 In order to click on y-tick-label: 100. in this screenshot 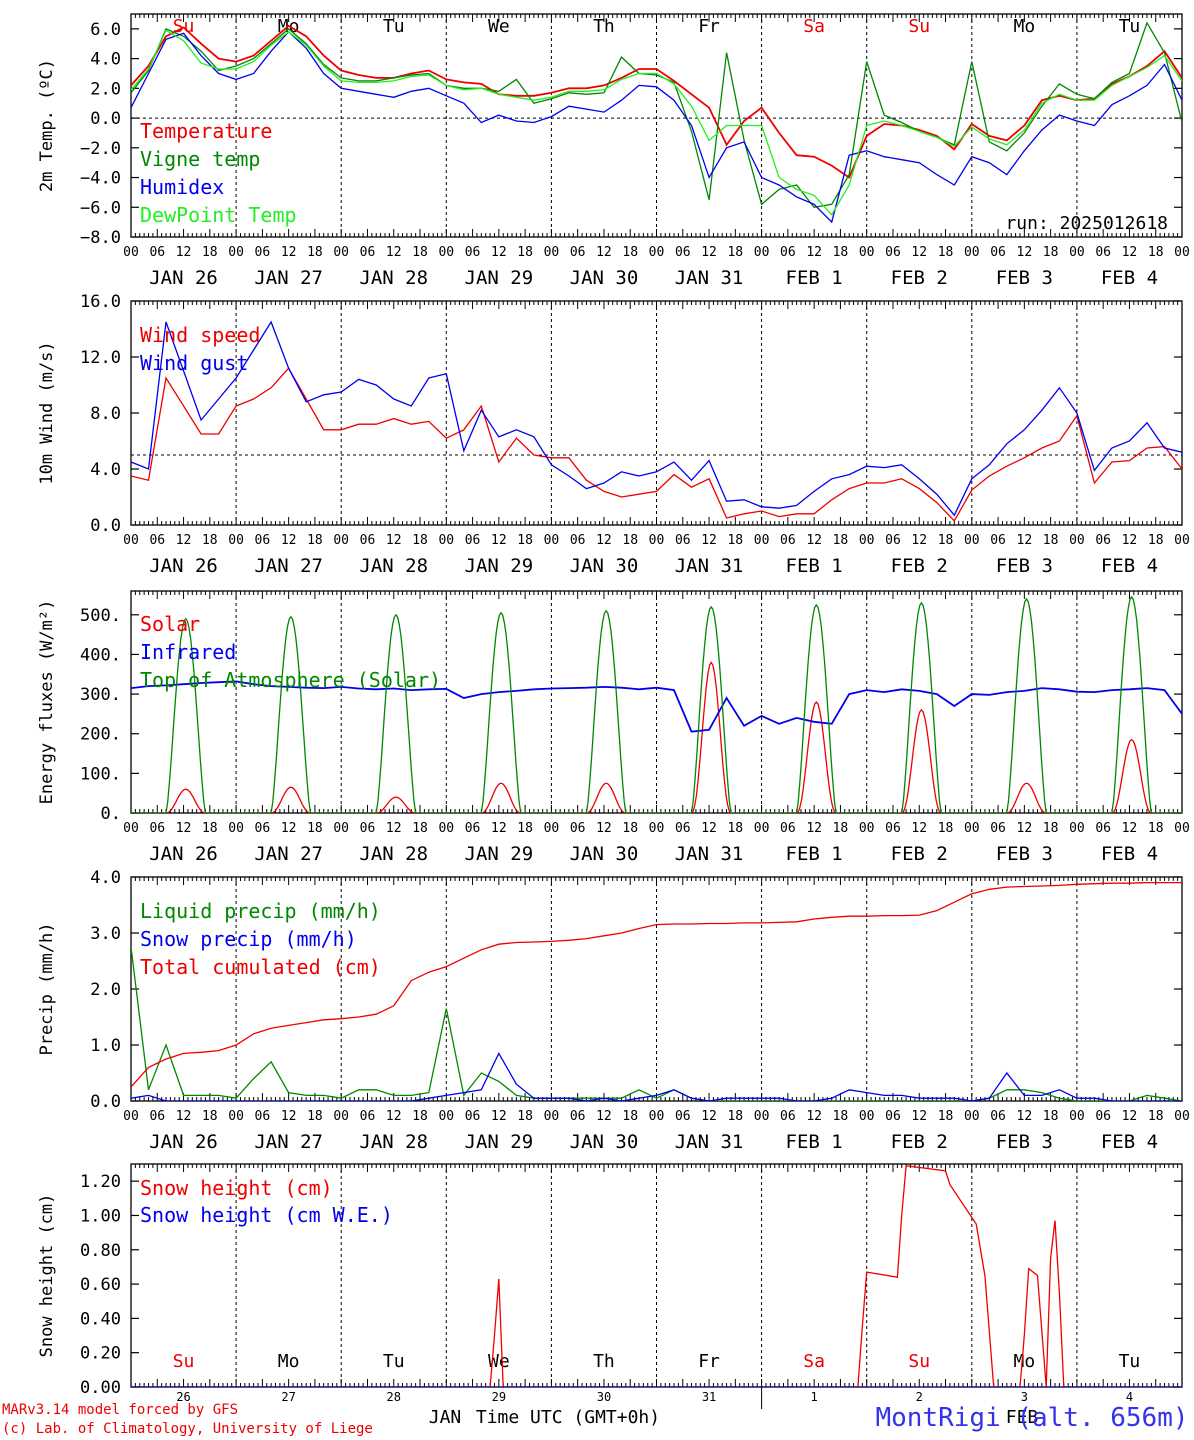, I will do `click(100, 774)`.